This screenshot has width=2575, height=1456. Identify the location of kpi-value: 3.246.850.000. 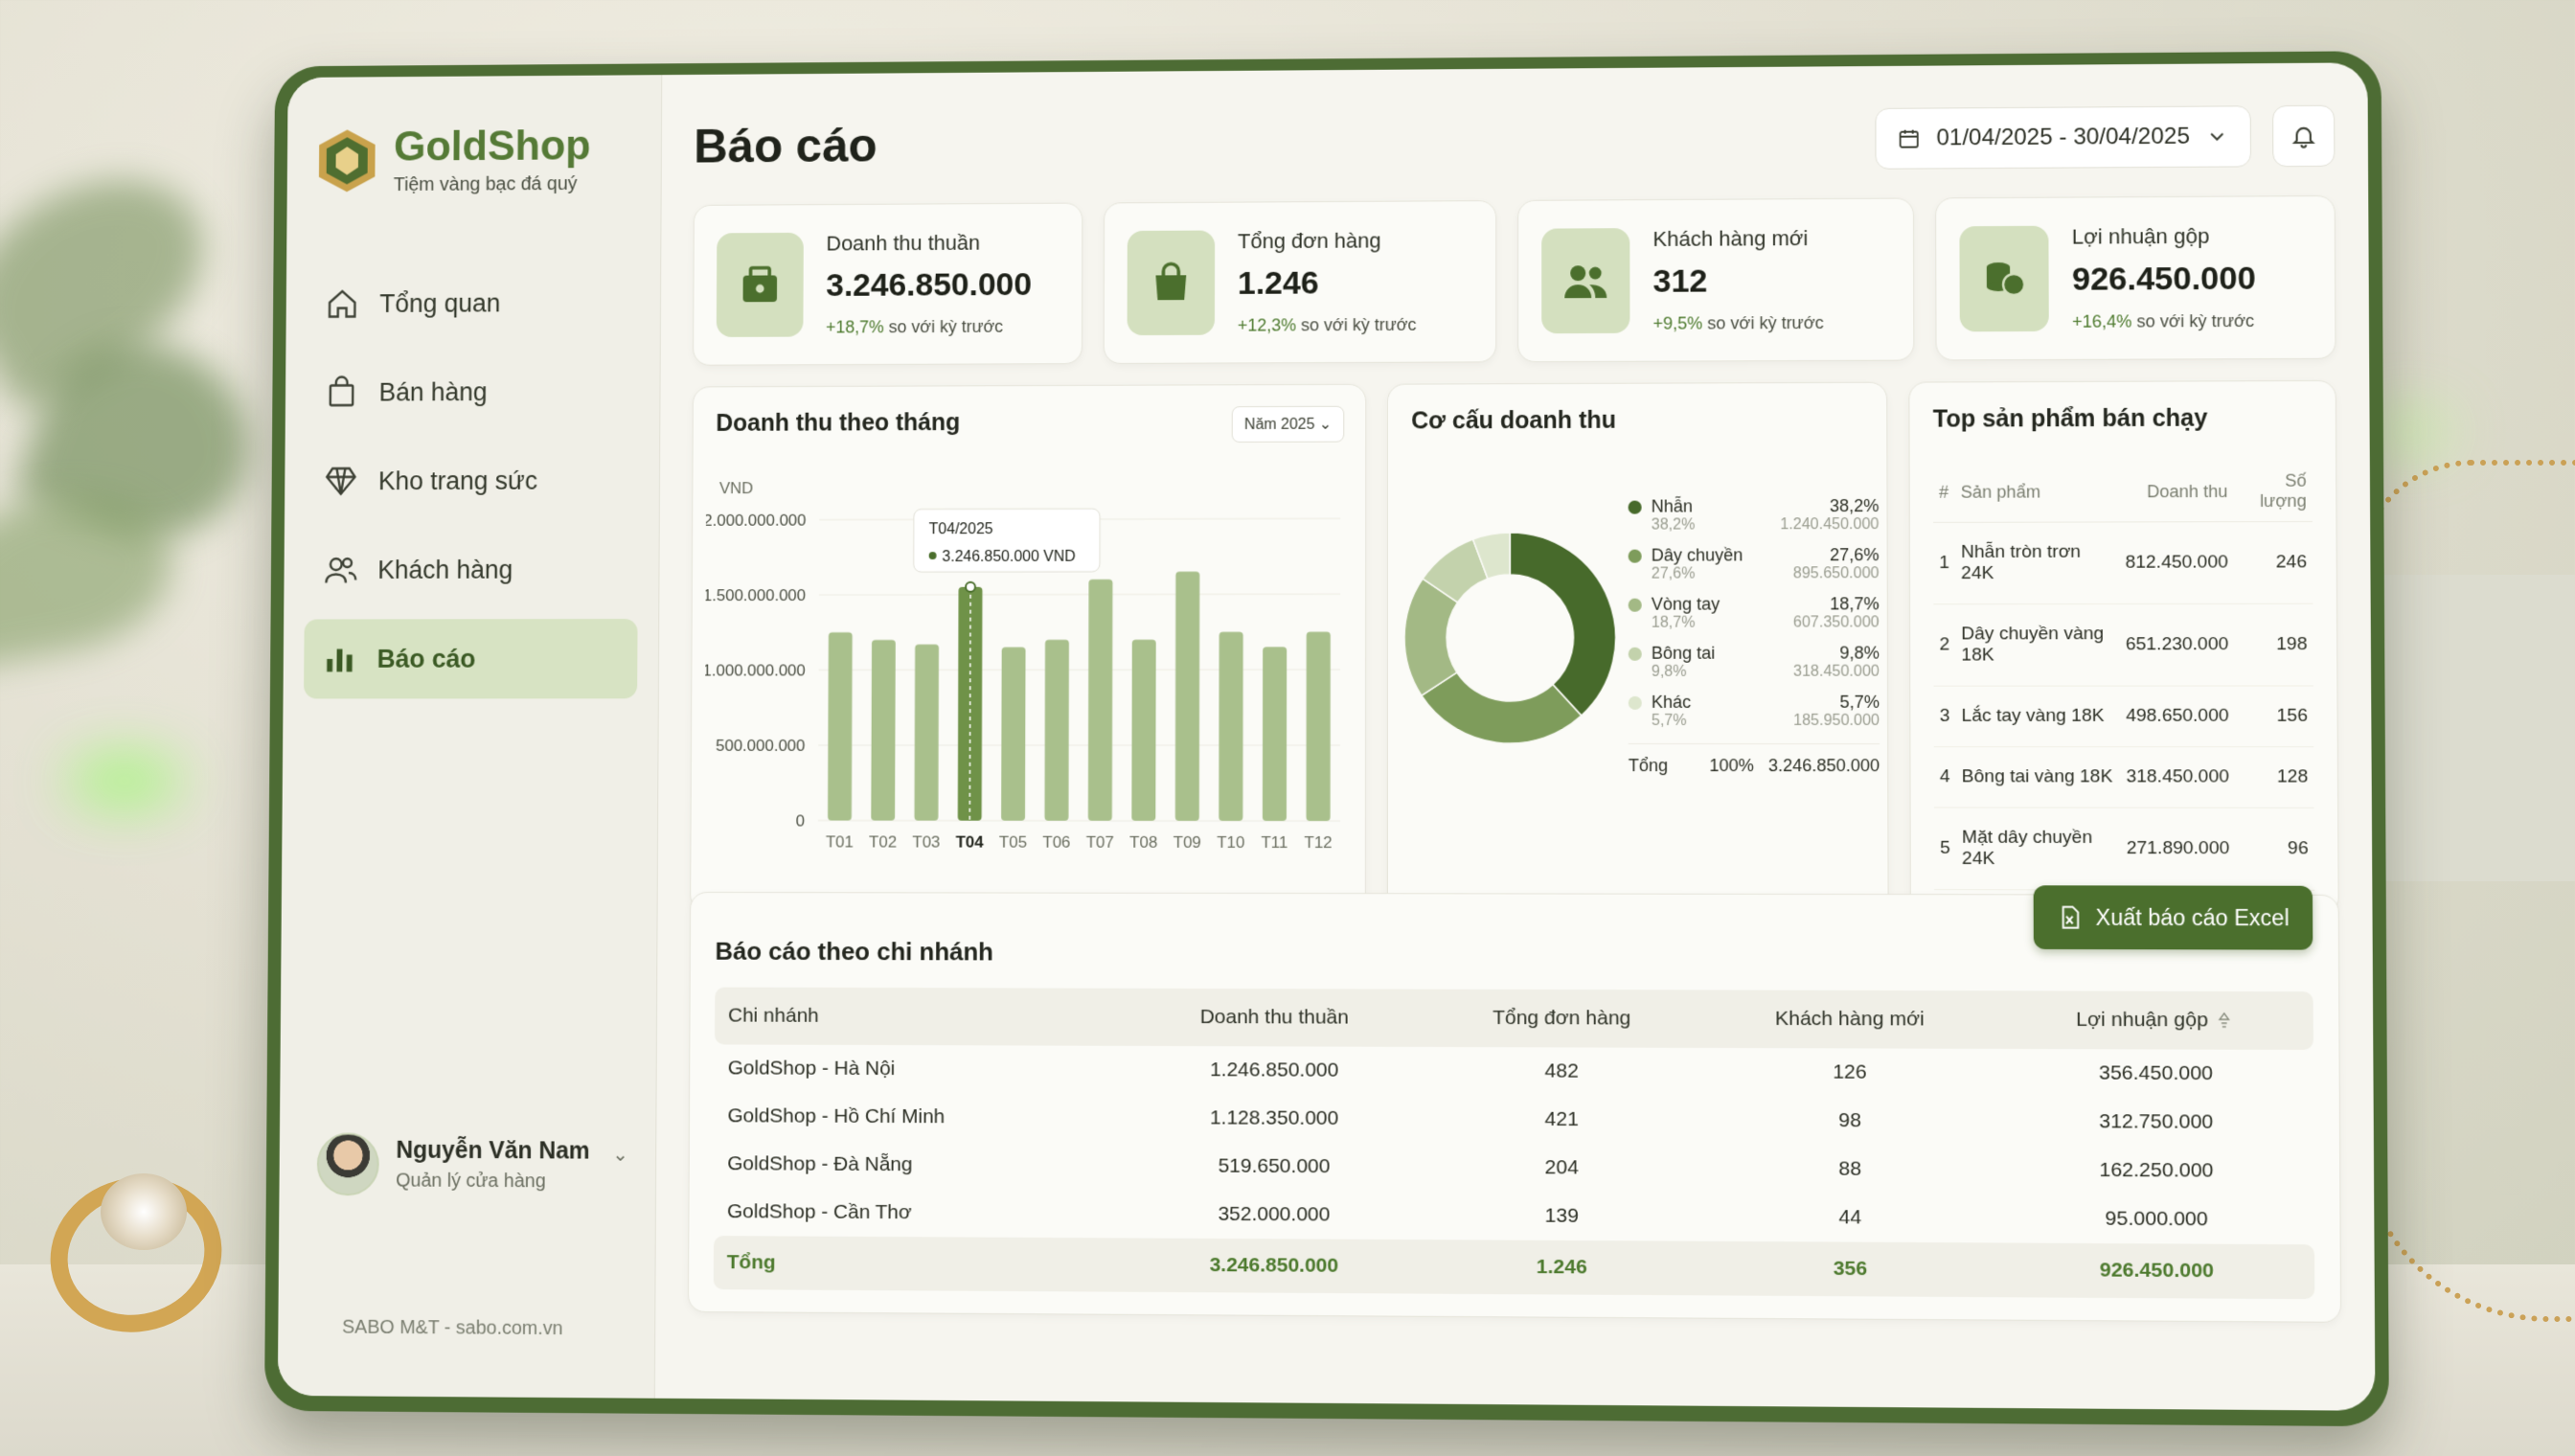
(929, 285).